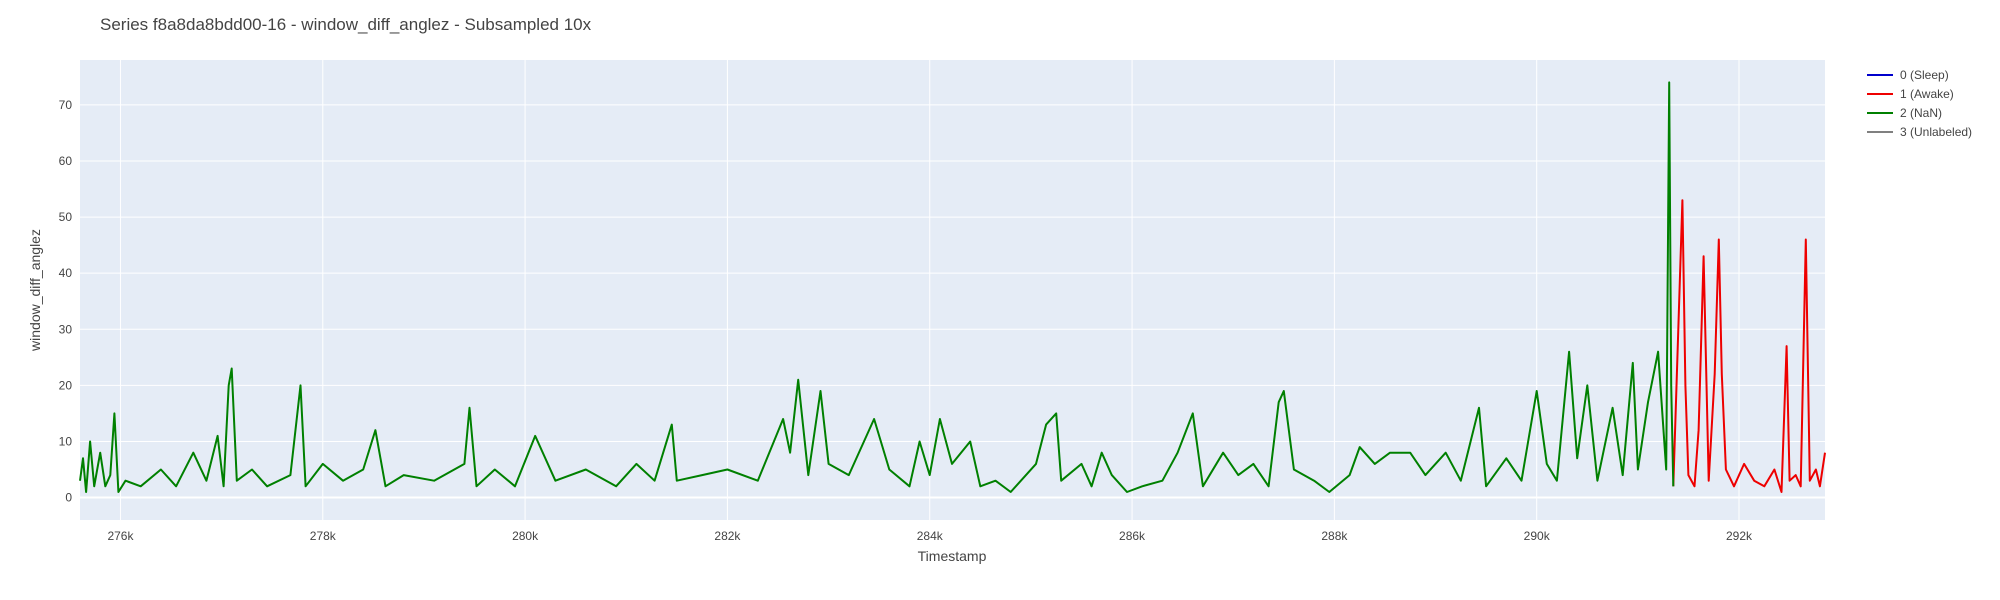 The image size is (2000, 600). What do you see at coordinates (1936, 132) in the screenshot?
I see `legend-item: 3 (Unlabeled)` at bounding box center [1936, 132].